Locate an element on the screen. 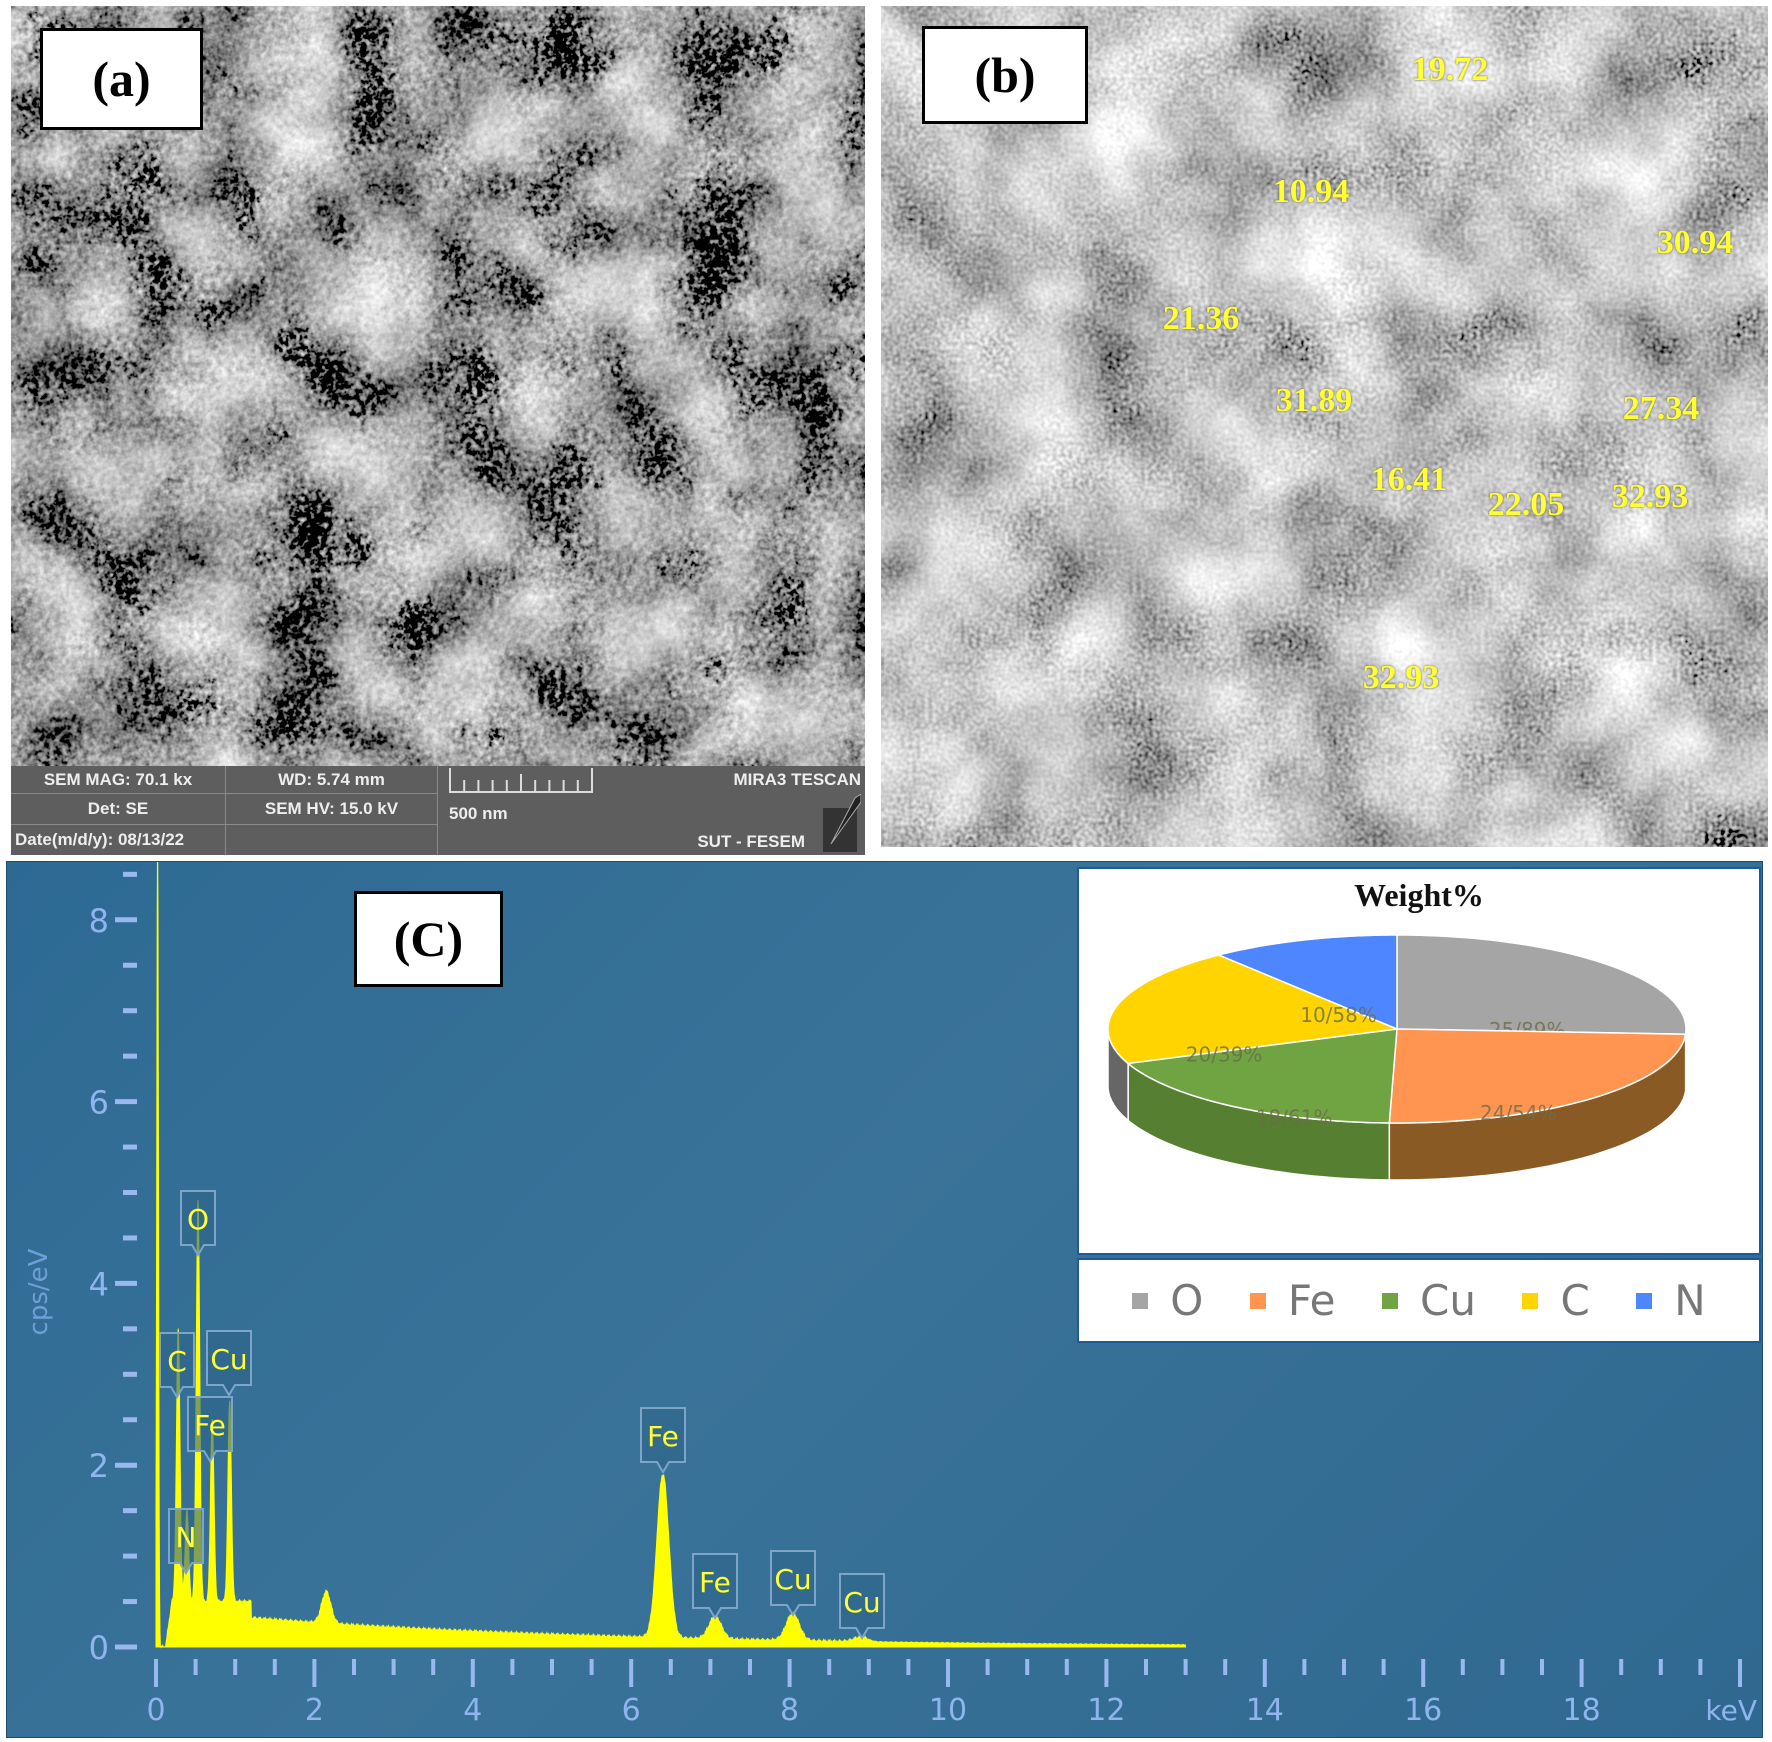 The width and height of the screenshot is (1772, 1742). pie-data-label: 24/54% is located at coordinates (1518, 1113).